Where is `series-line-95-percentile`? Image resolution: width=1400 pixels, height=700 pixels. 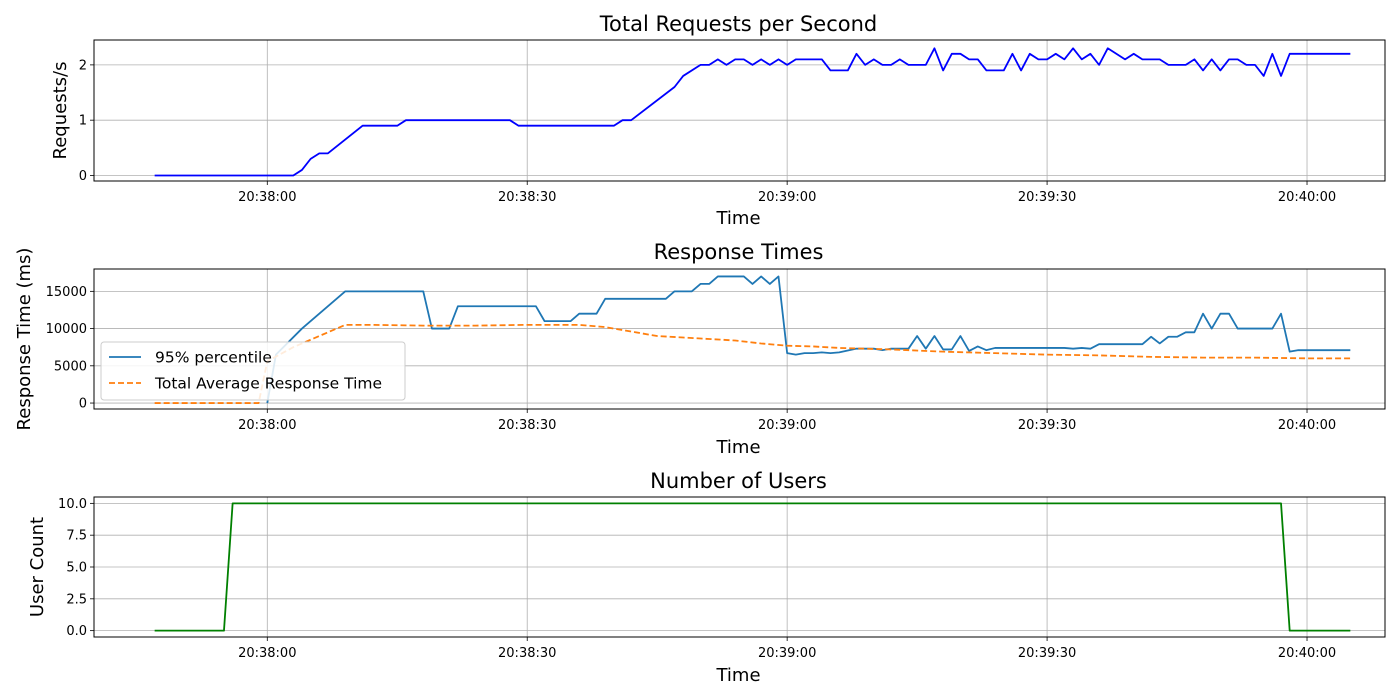
series-line-95-percentile is located at coordinates (808, 339).